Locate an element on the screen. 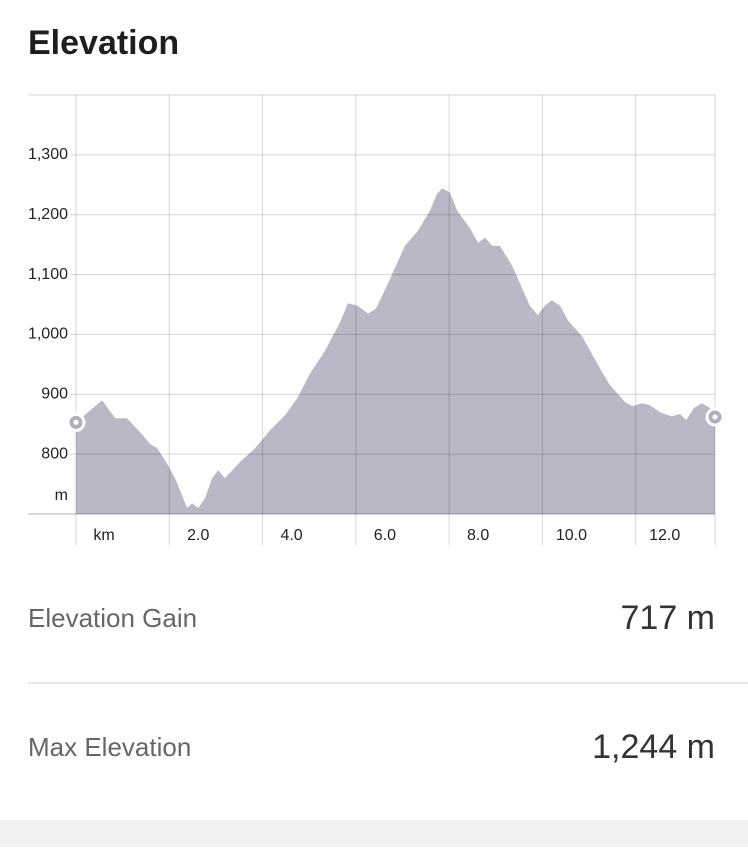 The width and height of the screenshot is (748, 852). y-tick-label: 1,200 is located at coordinates (48, 214).